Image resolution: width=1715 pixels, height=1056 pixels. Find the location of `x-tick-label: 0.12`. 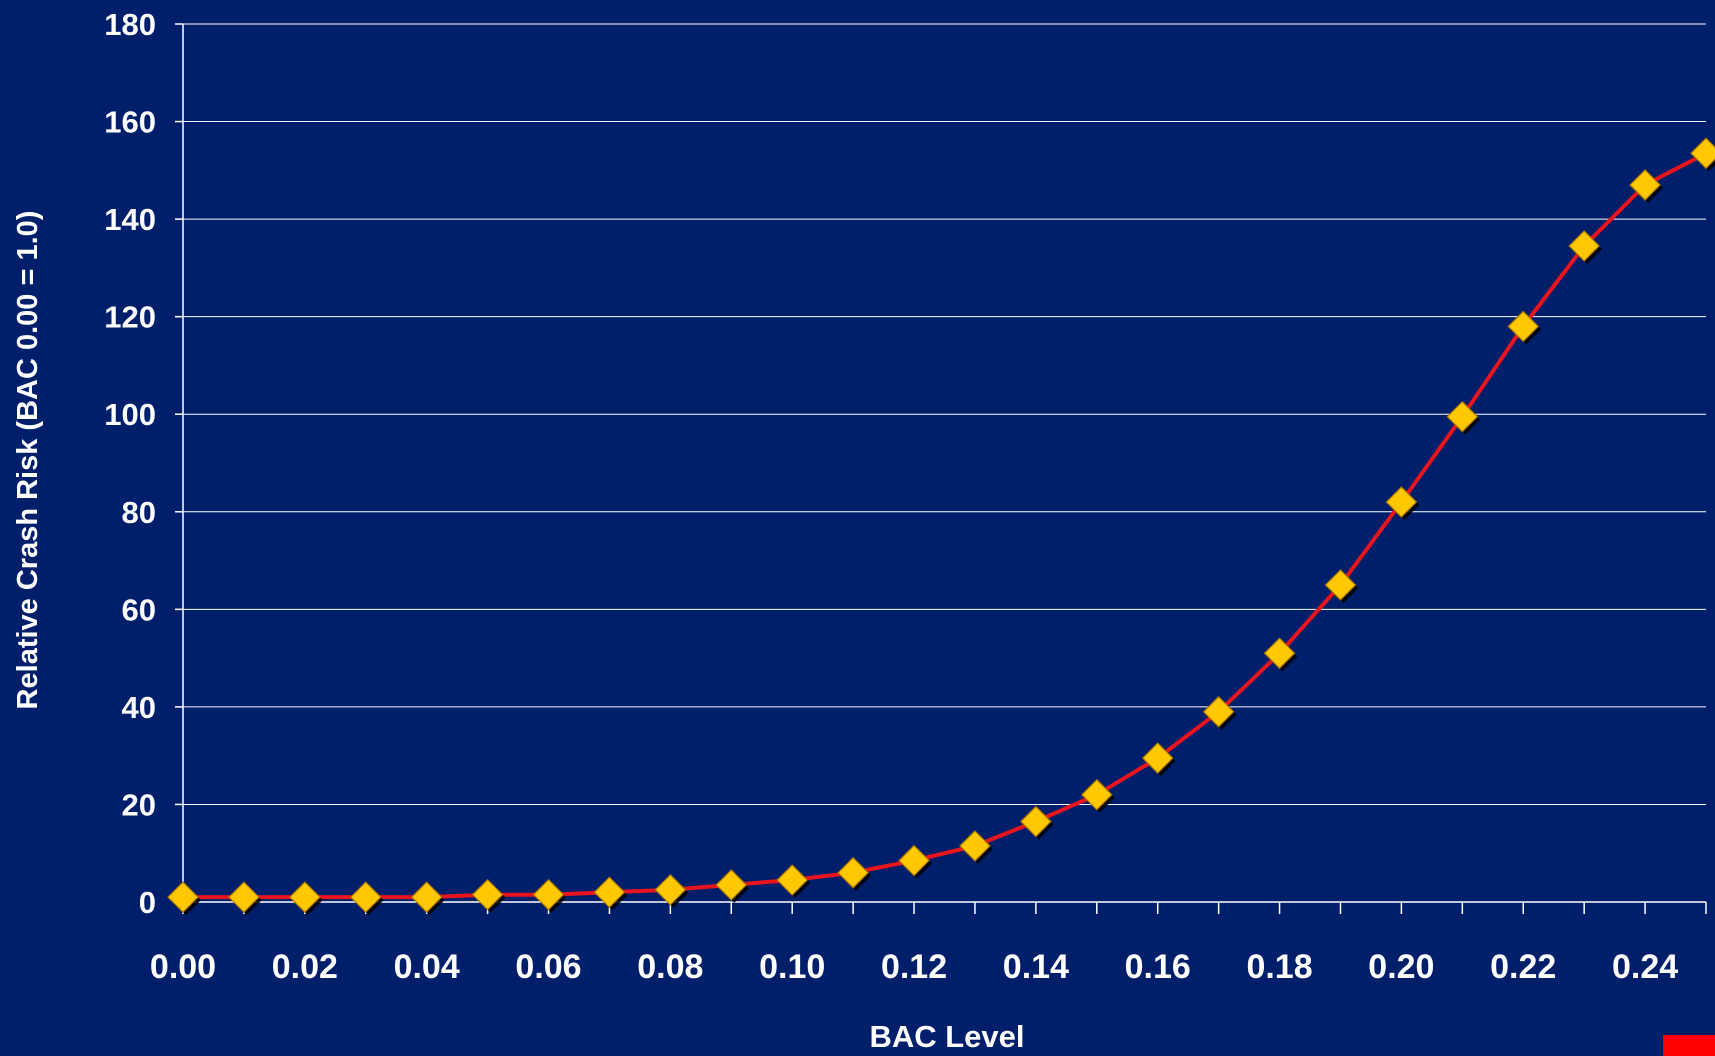

x-tick-label: 0.12 is located at coordinates (914, 967).